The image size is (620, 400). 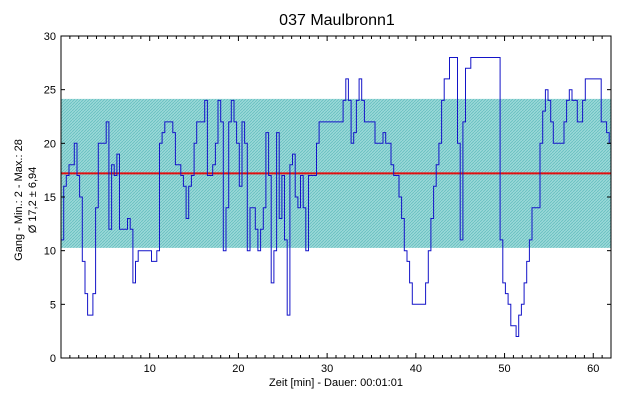 I want to click on x-tick-label: 40, so click(x=416, y=369).